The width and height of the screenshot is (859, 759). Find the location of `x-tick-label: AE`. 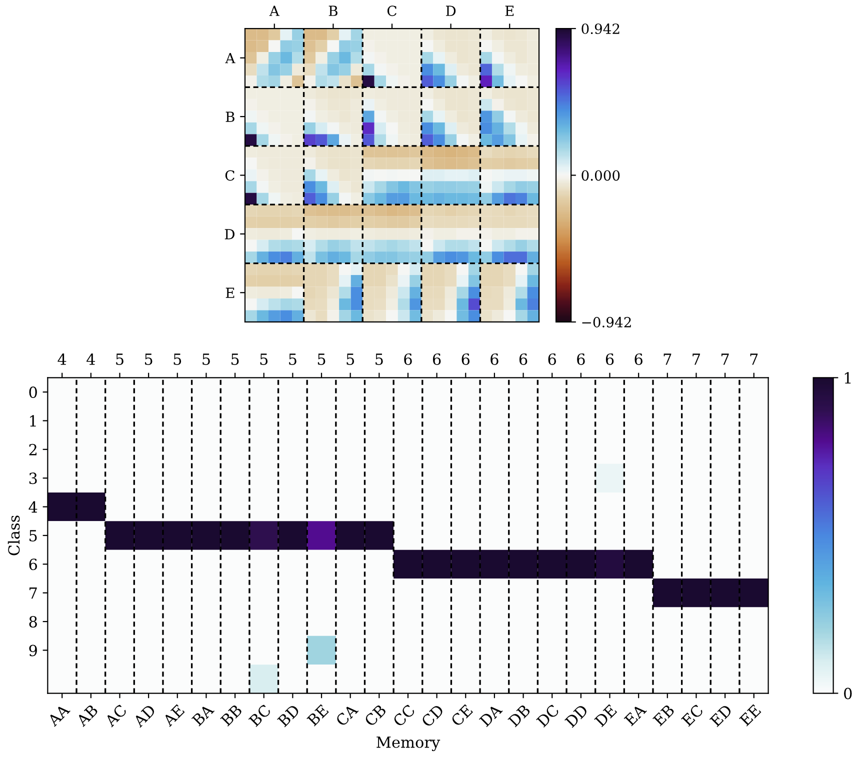

x-tick-label: AE is located at coordinates (173, 715).